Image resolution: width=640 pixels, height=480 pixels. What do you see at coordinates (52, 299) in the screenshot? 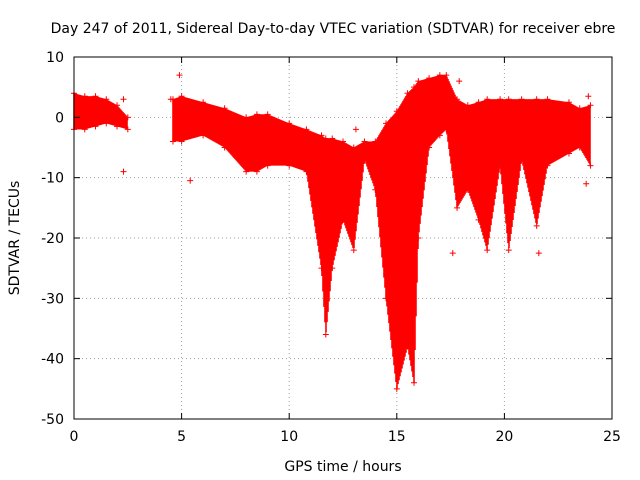
I see `y-tick-label: -30` at bounding box center [52, 299].